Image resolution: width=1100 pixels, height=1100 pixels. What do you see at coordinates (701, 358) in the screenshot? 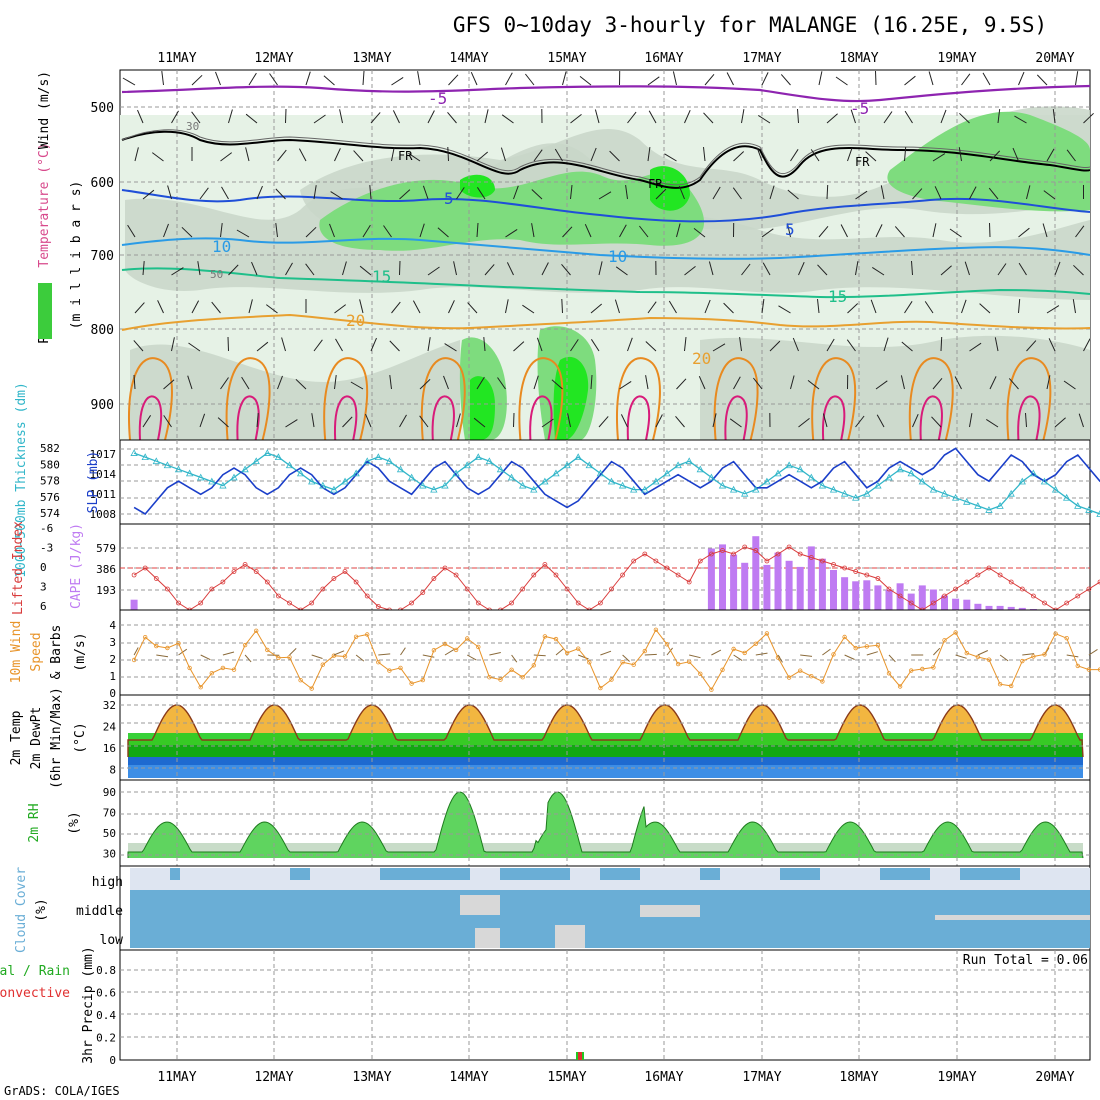
I see `contour-label: 20` at bounding box center [701, 358].